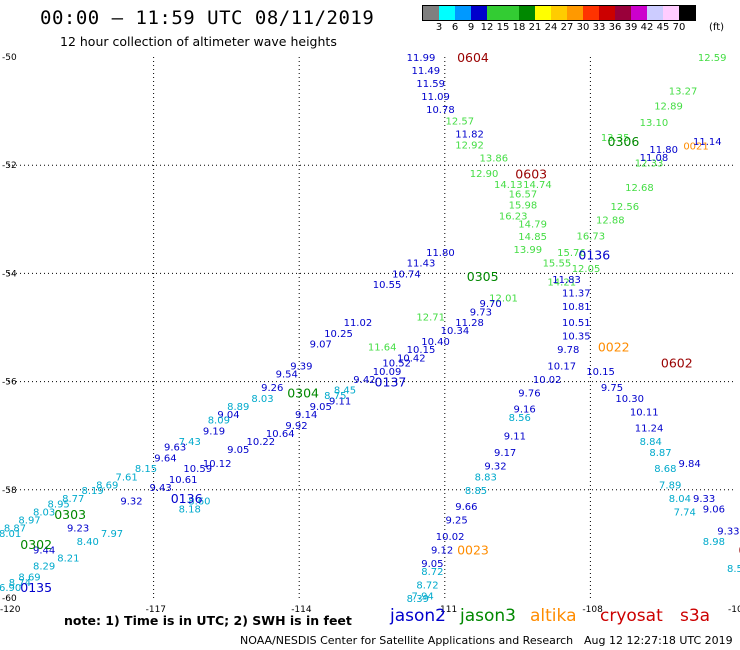 This screenshot has height=650, width=740. What do you see at coordinates (93, 491) in the screenshot?
I see `wave-height-value: 8.19` at bounding box center [93, 491].